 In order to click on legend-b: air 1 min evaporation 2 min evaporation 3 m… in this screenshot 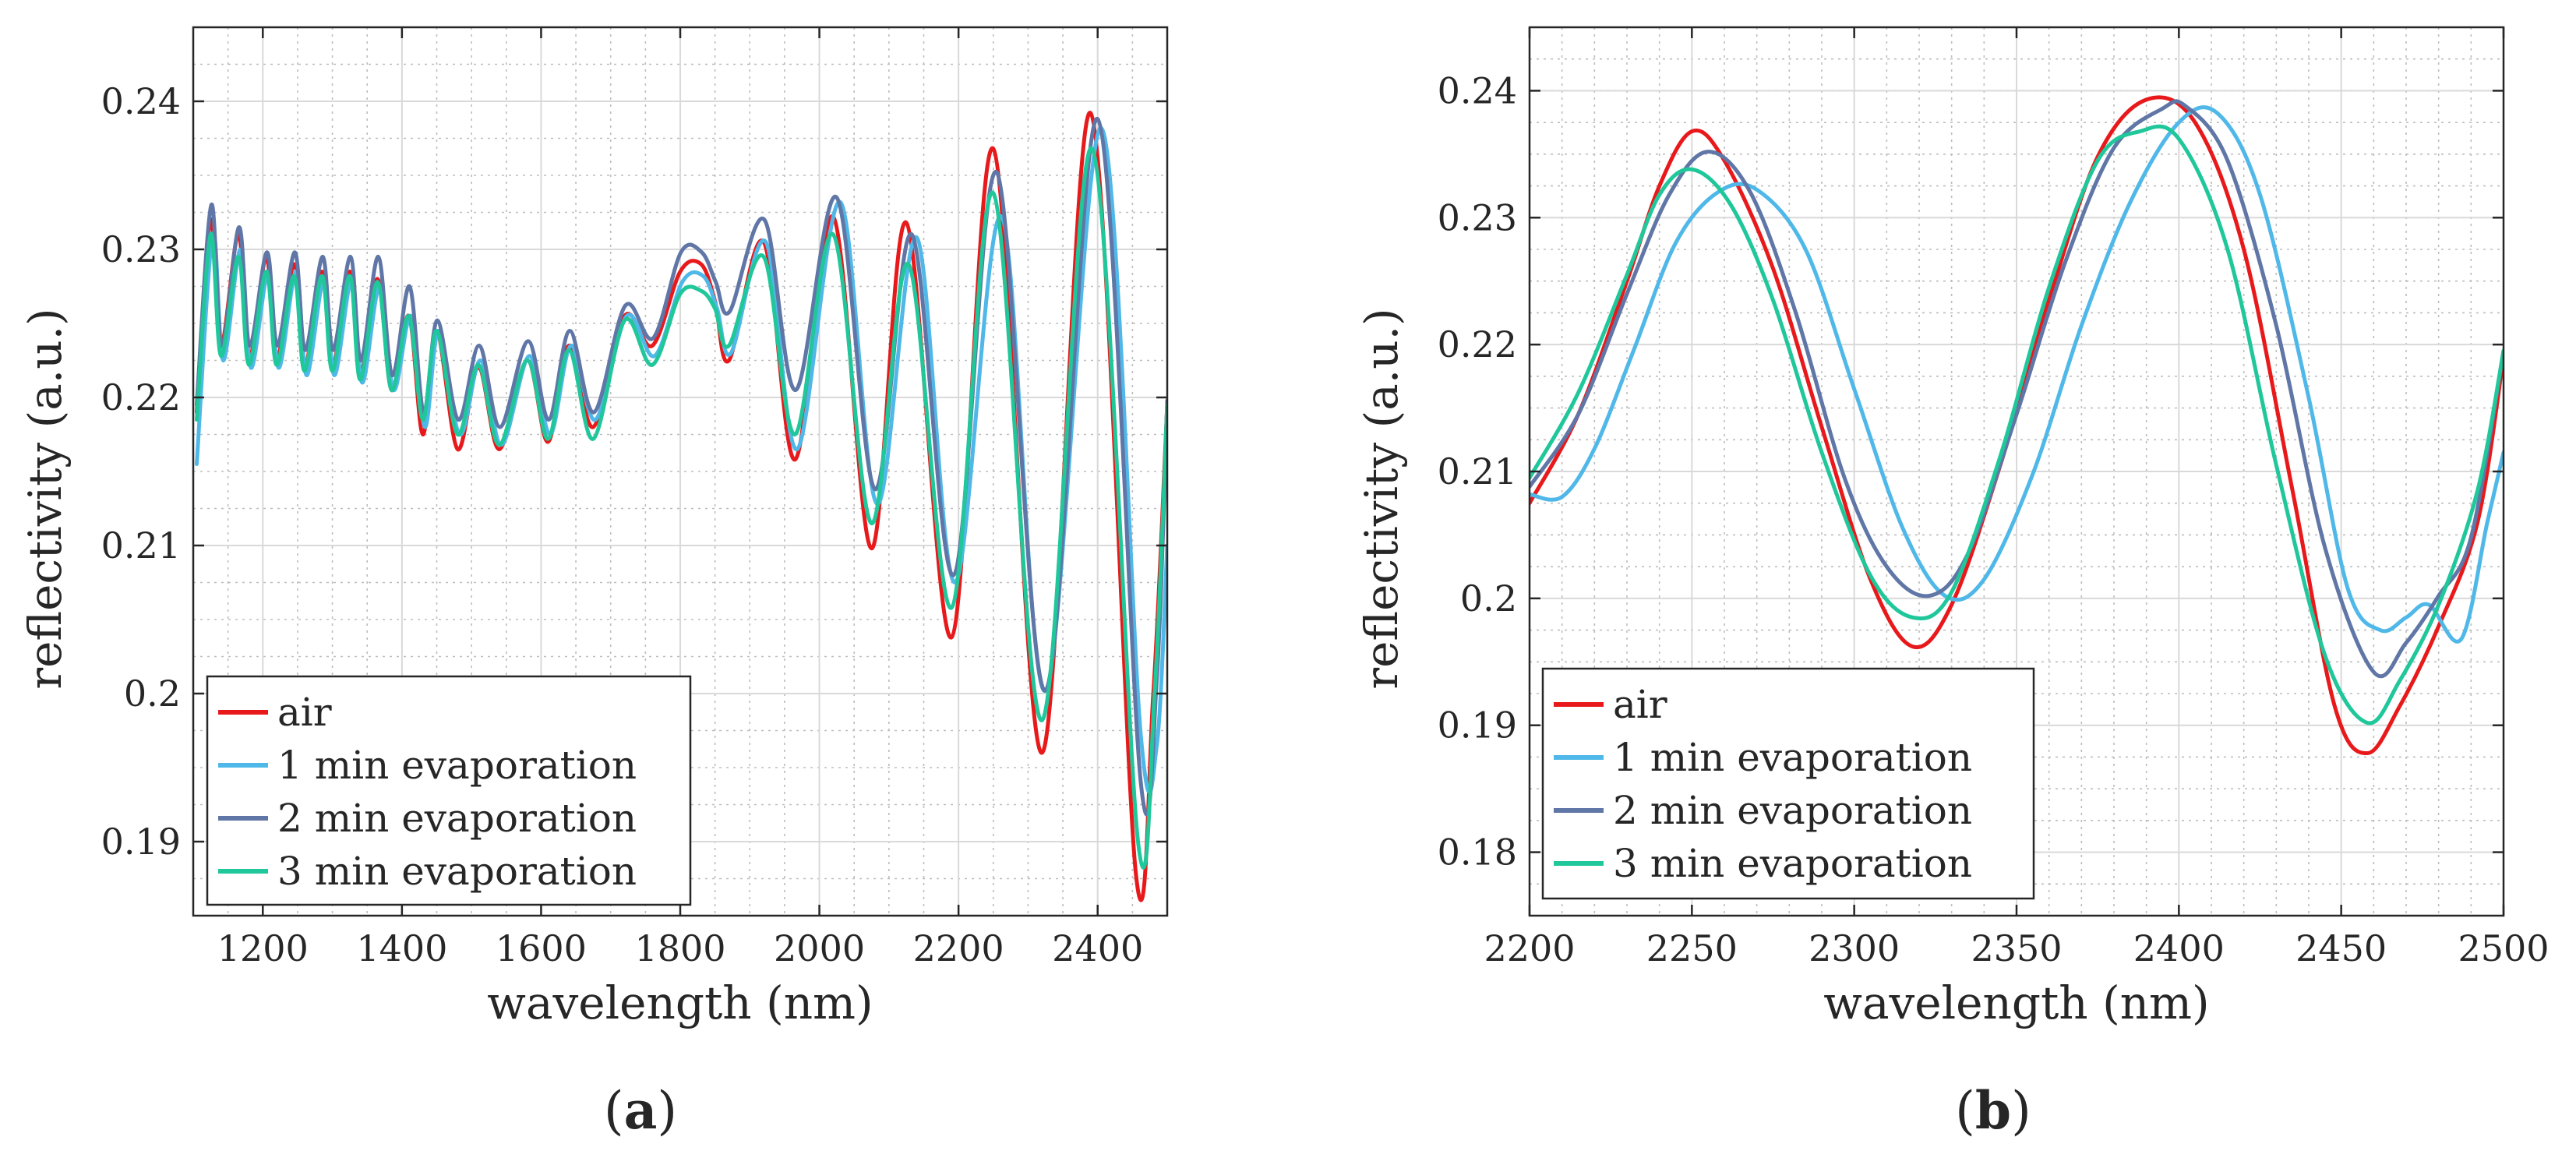, I will do `click(1788, 784)`.